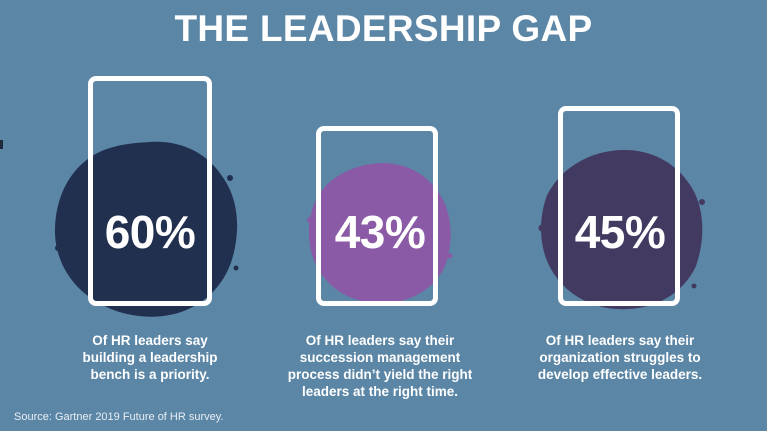  Describe the element at coordinates (620, 374) in the screenshot. I see `caption-line: develop effective leaders.` at that location.